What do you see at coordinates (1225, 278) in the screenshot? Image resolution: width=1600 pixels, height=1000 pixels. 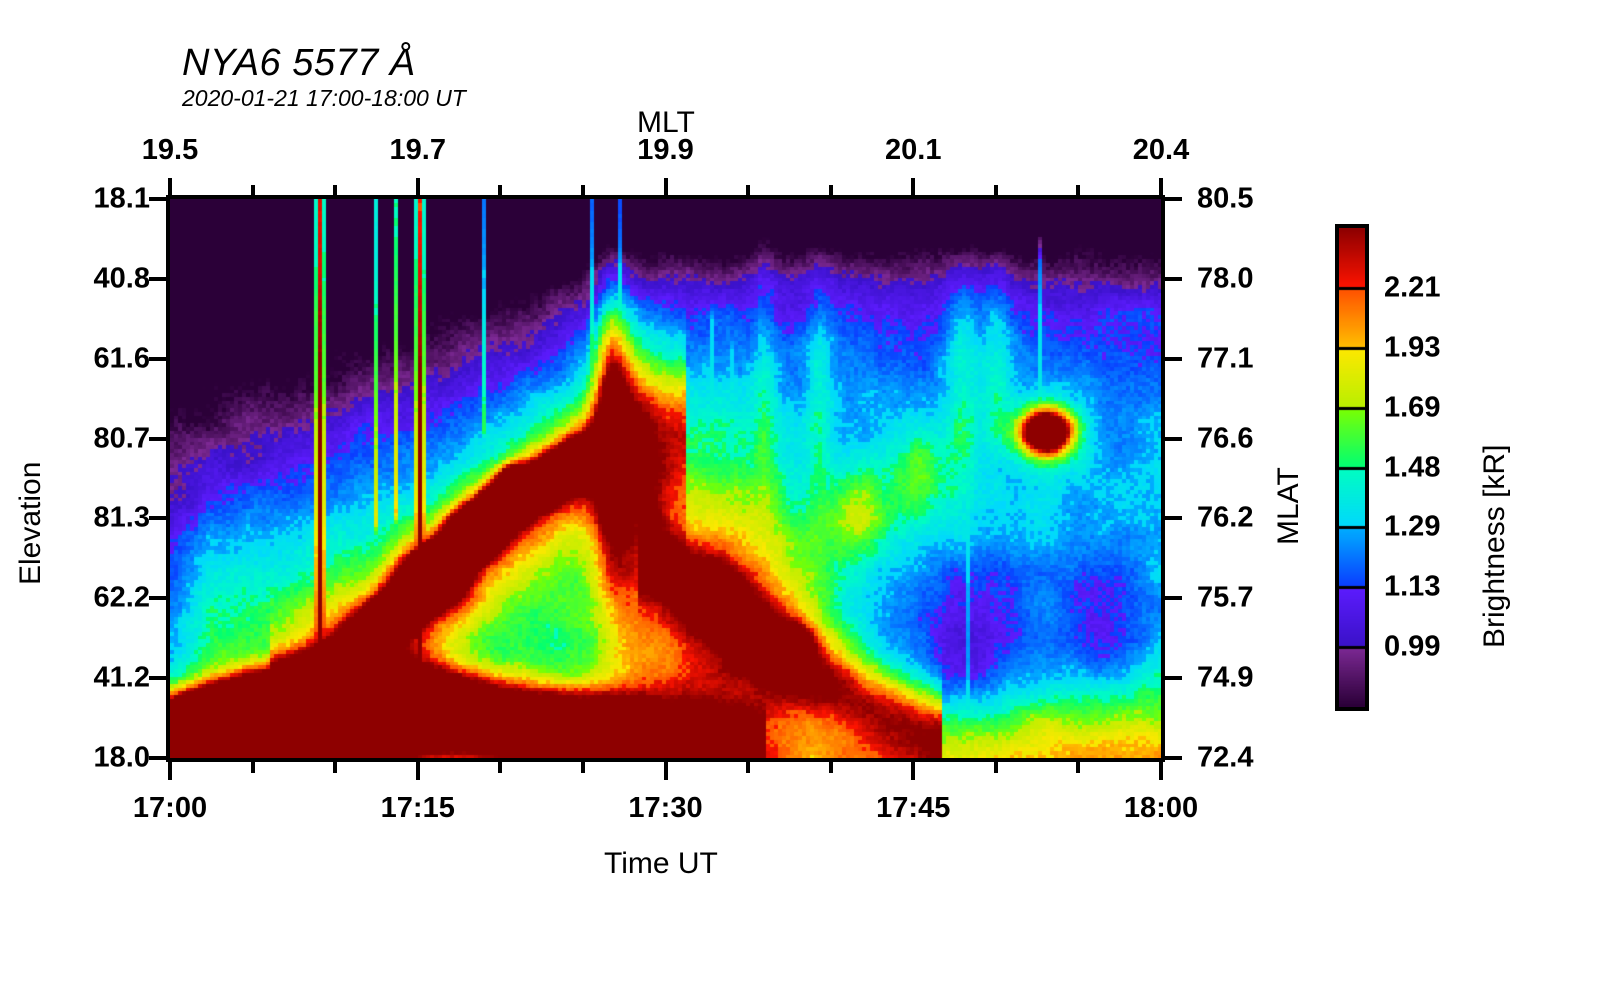 I see `mlat-tick-label: 78.0` at bounding box center [1225, 278].